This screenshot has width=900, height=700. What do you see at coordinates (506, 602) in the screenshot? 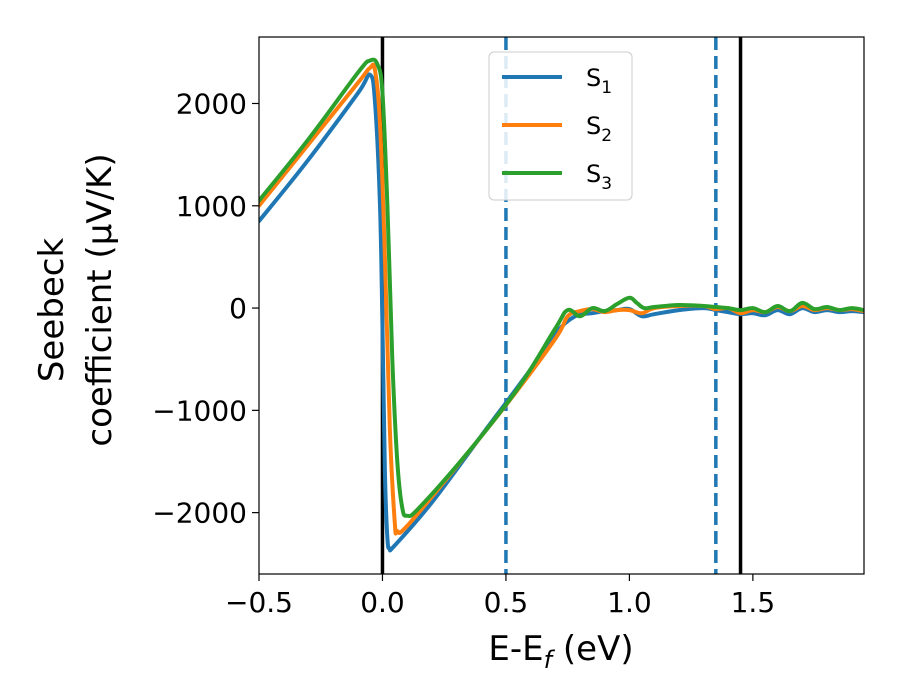
I see `x-tick-label: 0.5` at bounding box center [506, 602].